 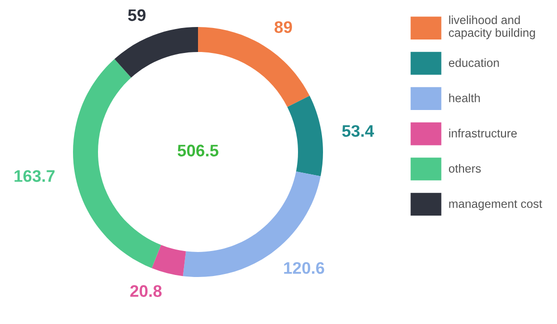 I want to click on data-label: 163.7, so click(x=34, y=176).